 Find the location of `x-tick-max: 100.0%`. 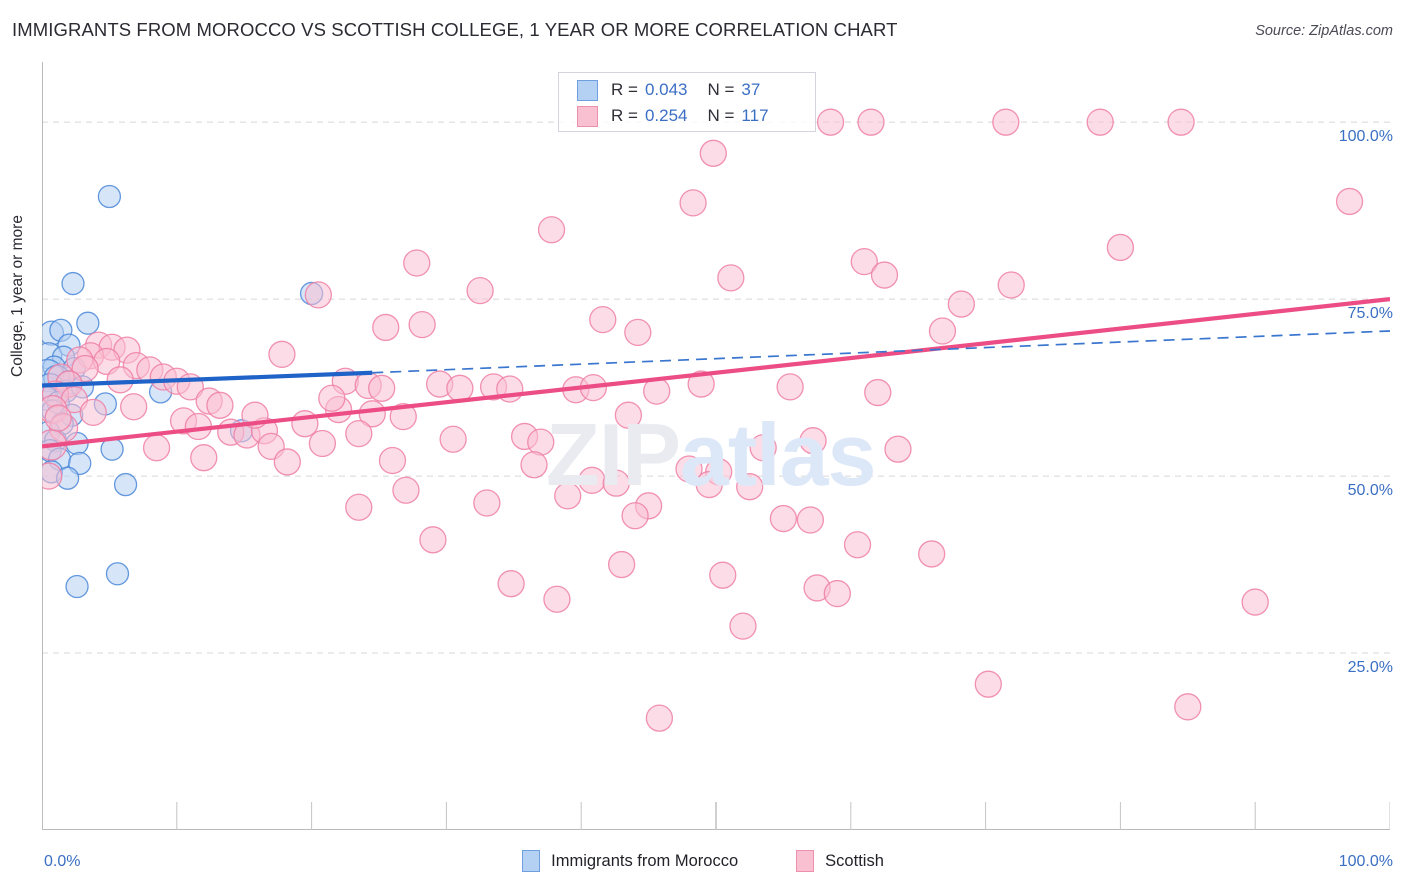

x-tick-max: 100.0% is located at coordinates (1365, 861).